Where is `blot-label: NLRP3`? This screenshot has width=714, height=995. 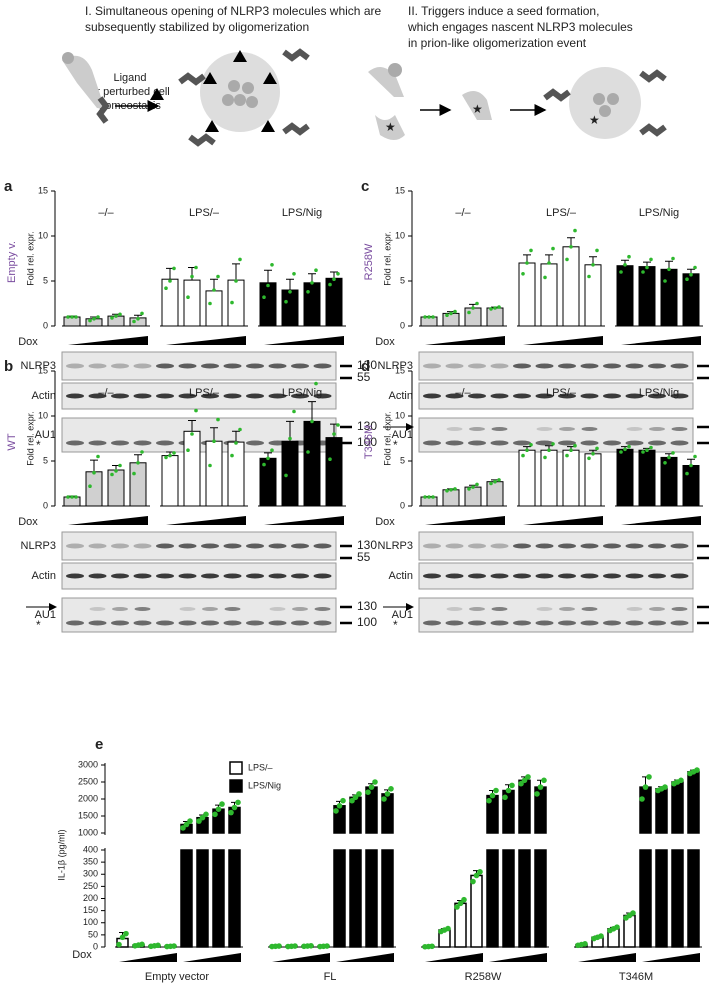
blot-label: NLRP3 is located at coordinates (38, 546).